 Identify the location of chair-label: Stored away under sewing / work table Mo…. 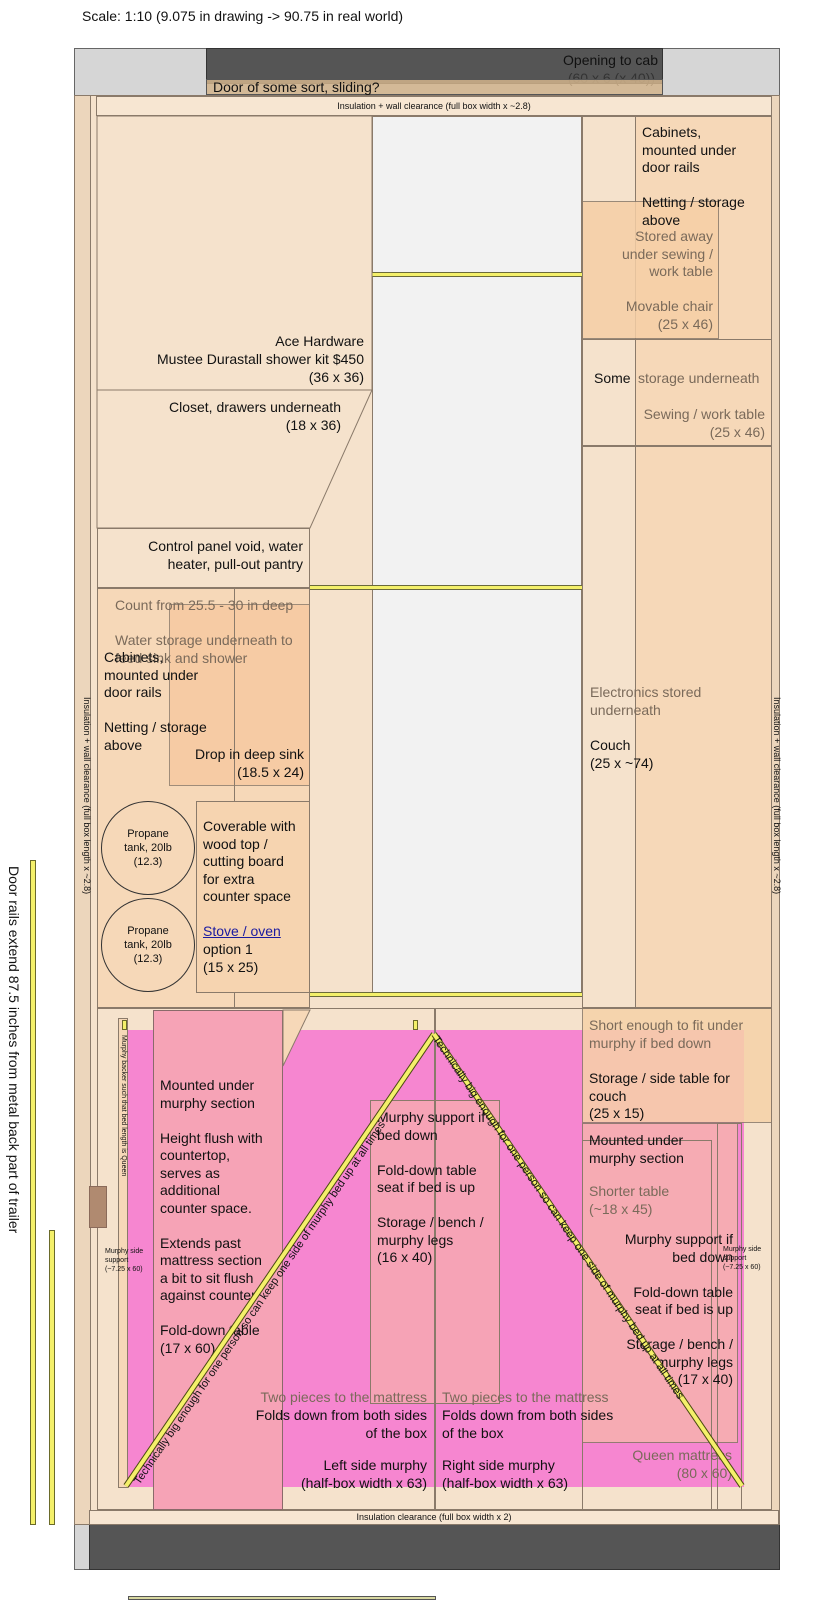
(667, 280).